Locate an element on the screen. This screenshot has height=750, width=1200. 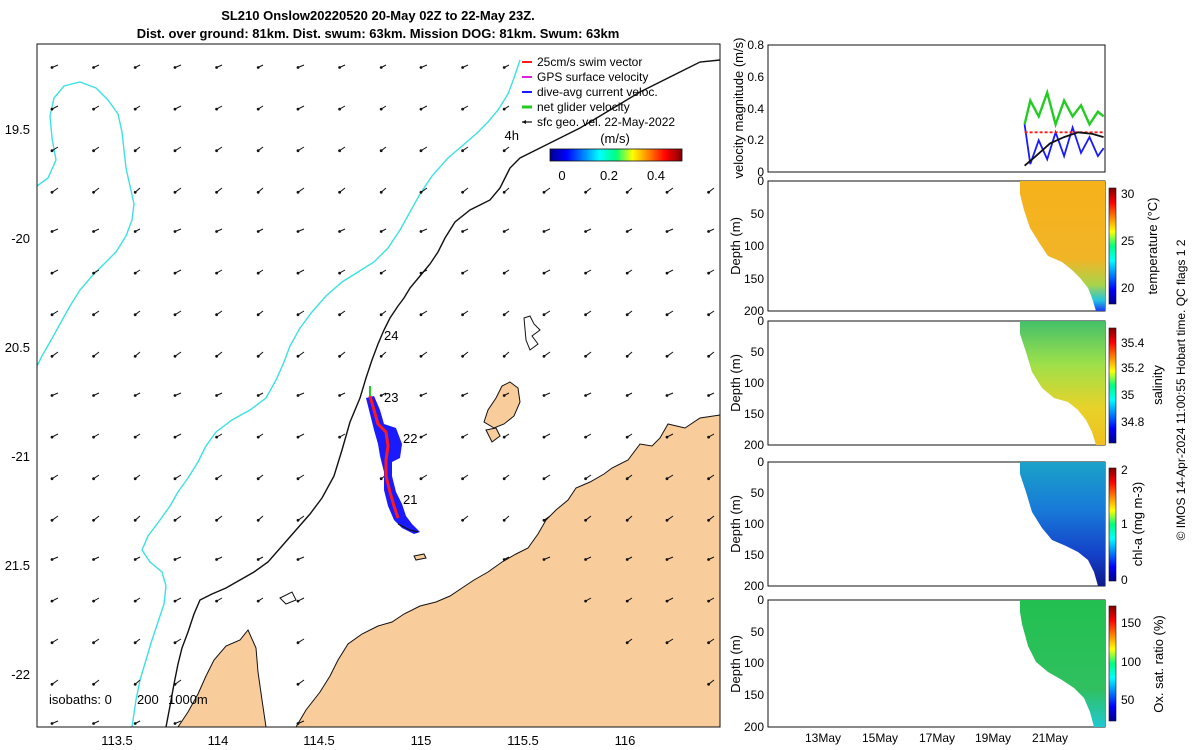
colorbar-label: (m/s) is located at coordinates (615, 138).